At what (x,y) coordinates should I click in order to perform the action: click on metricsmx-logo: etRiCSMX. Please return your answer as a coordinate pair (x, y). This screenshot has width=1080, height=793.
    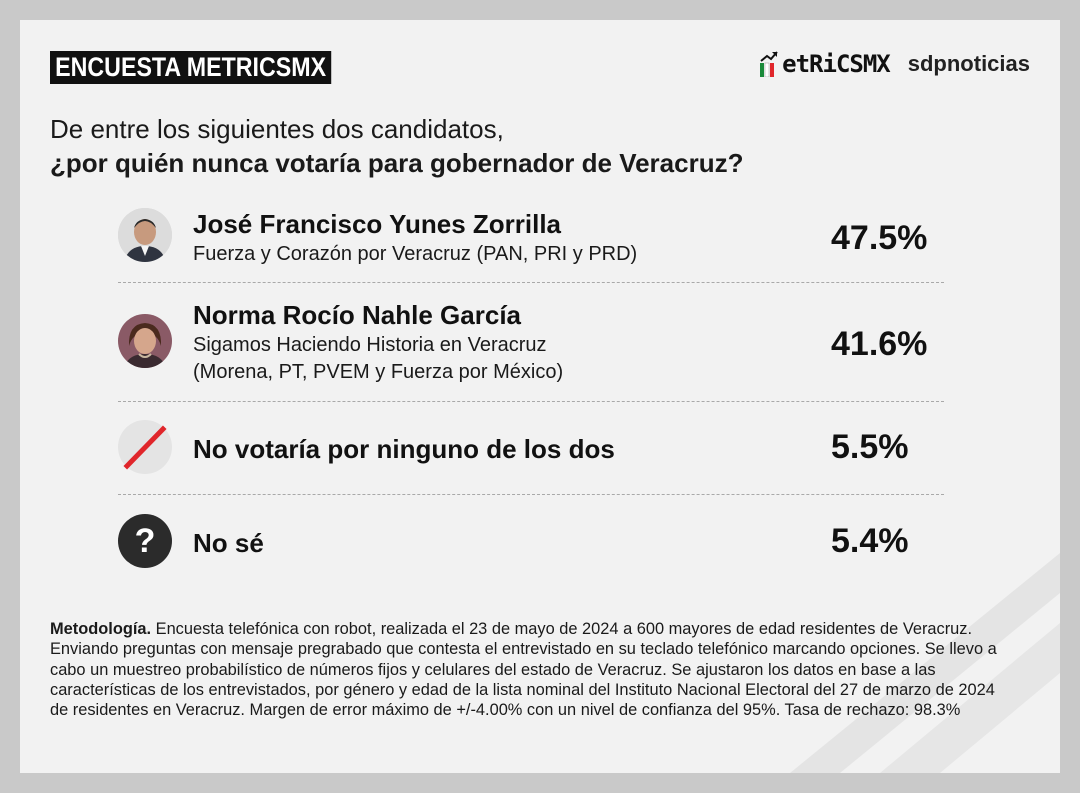
    Looking at the image, I should click on (825, 64).